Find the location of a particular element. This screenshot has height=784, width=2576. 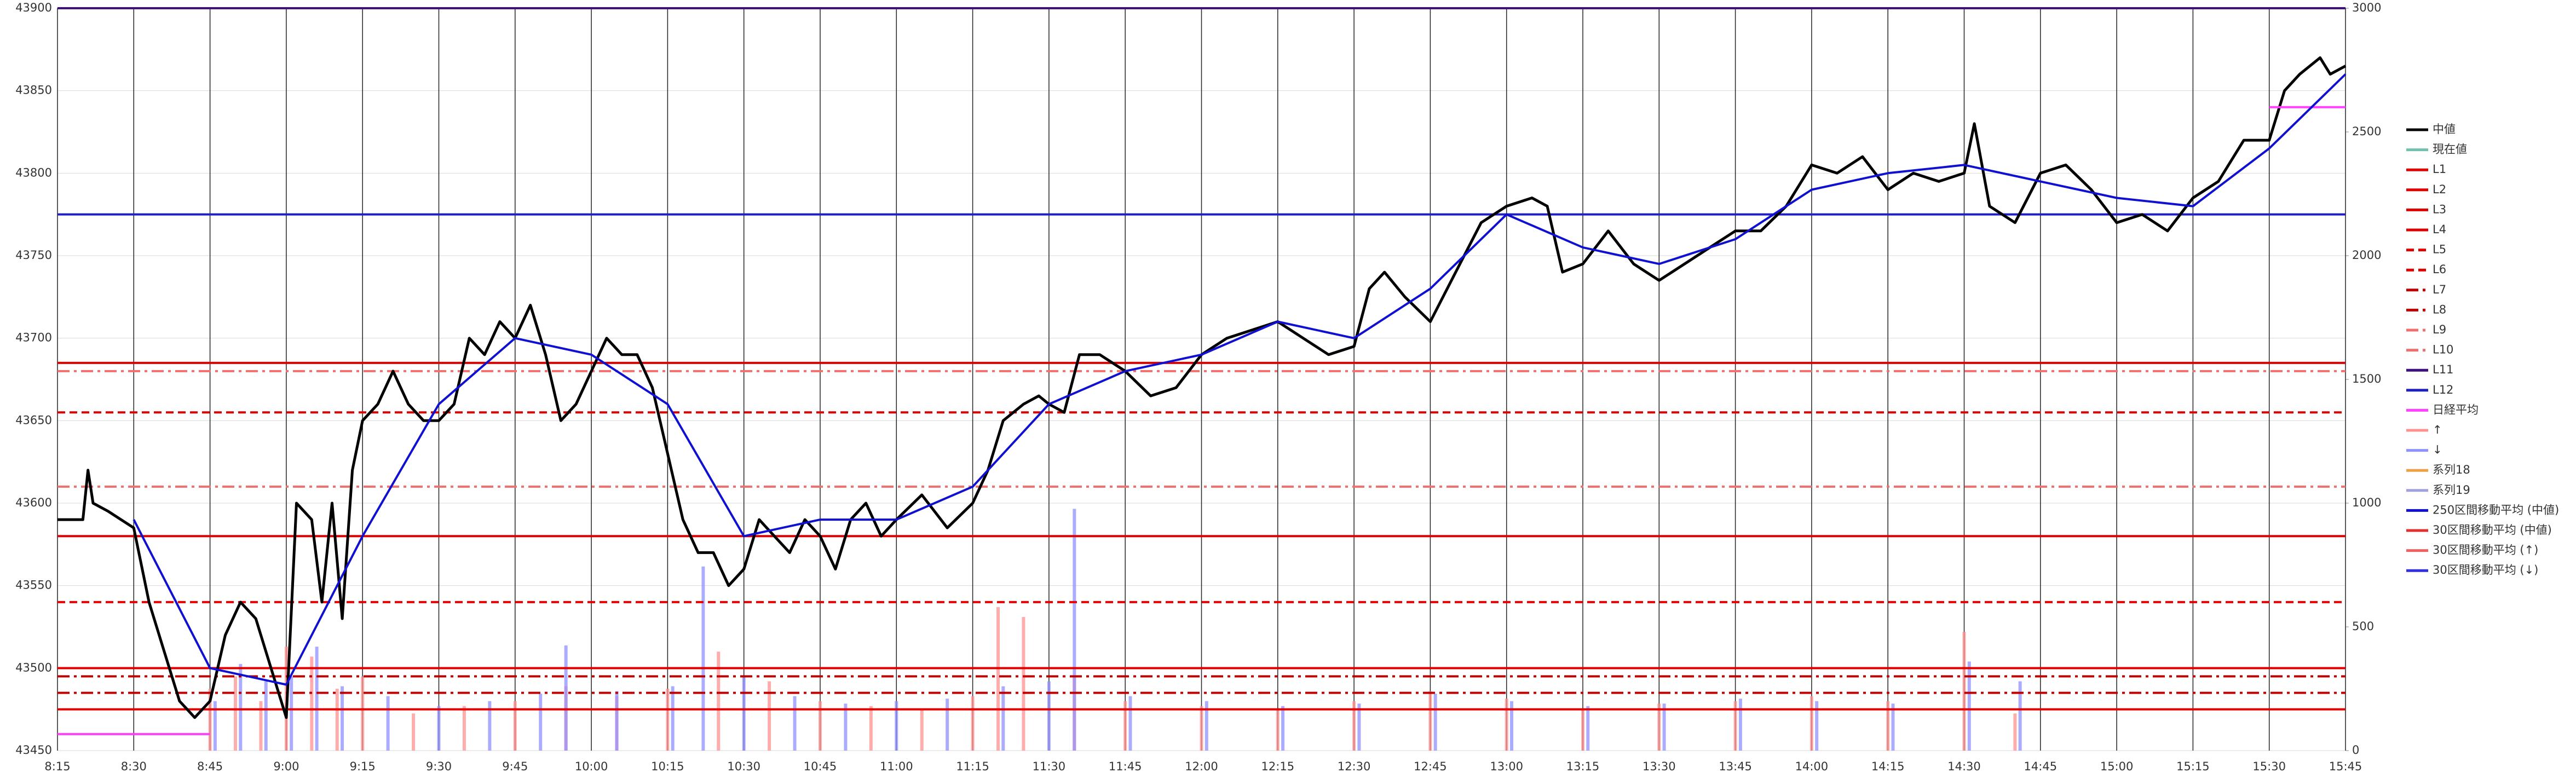

x-tick-label: 8:15 is located at coordinates (57, 766).